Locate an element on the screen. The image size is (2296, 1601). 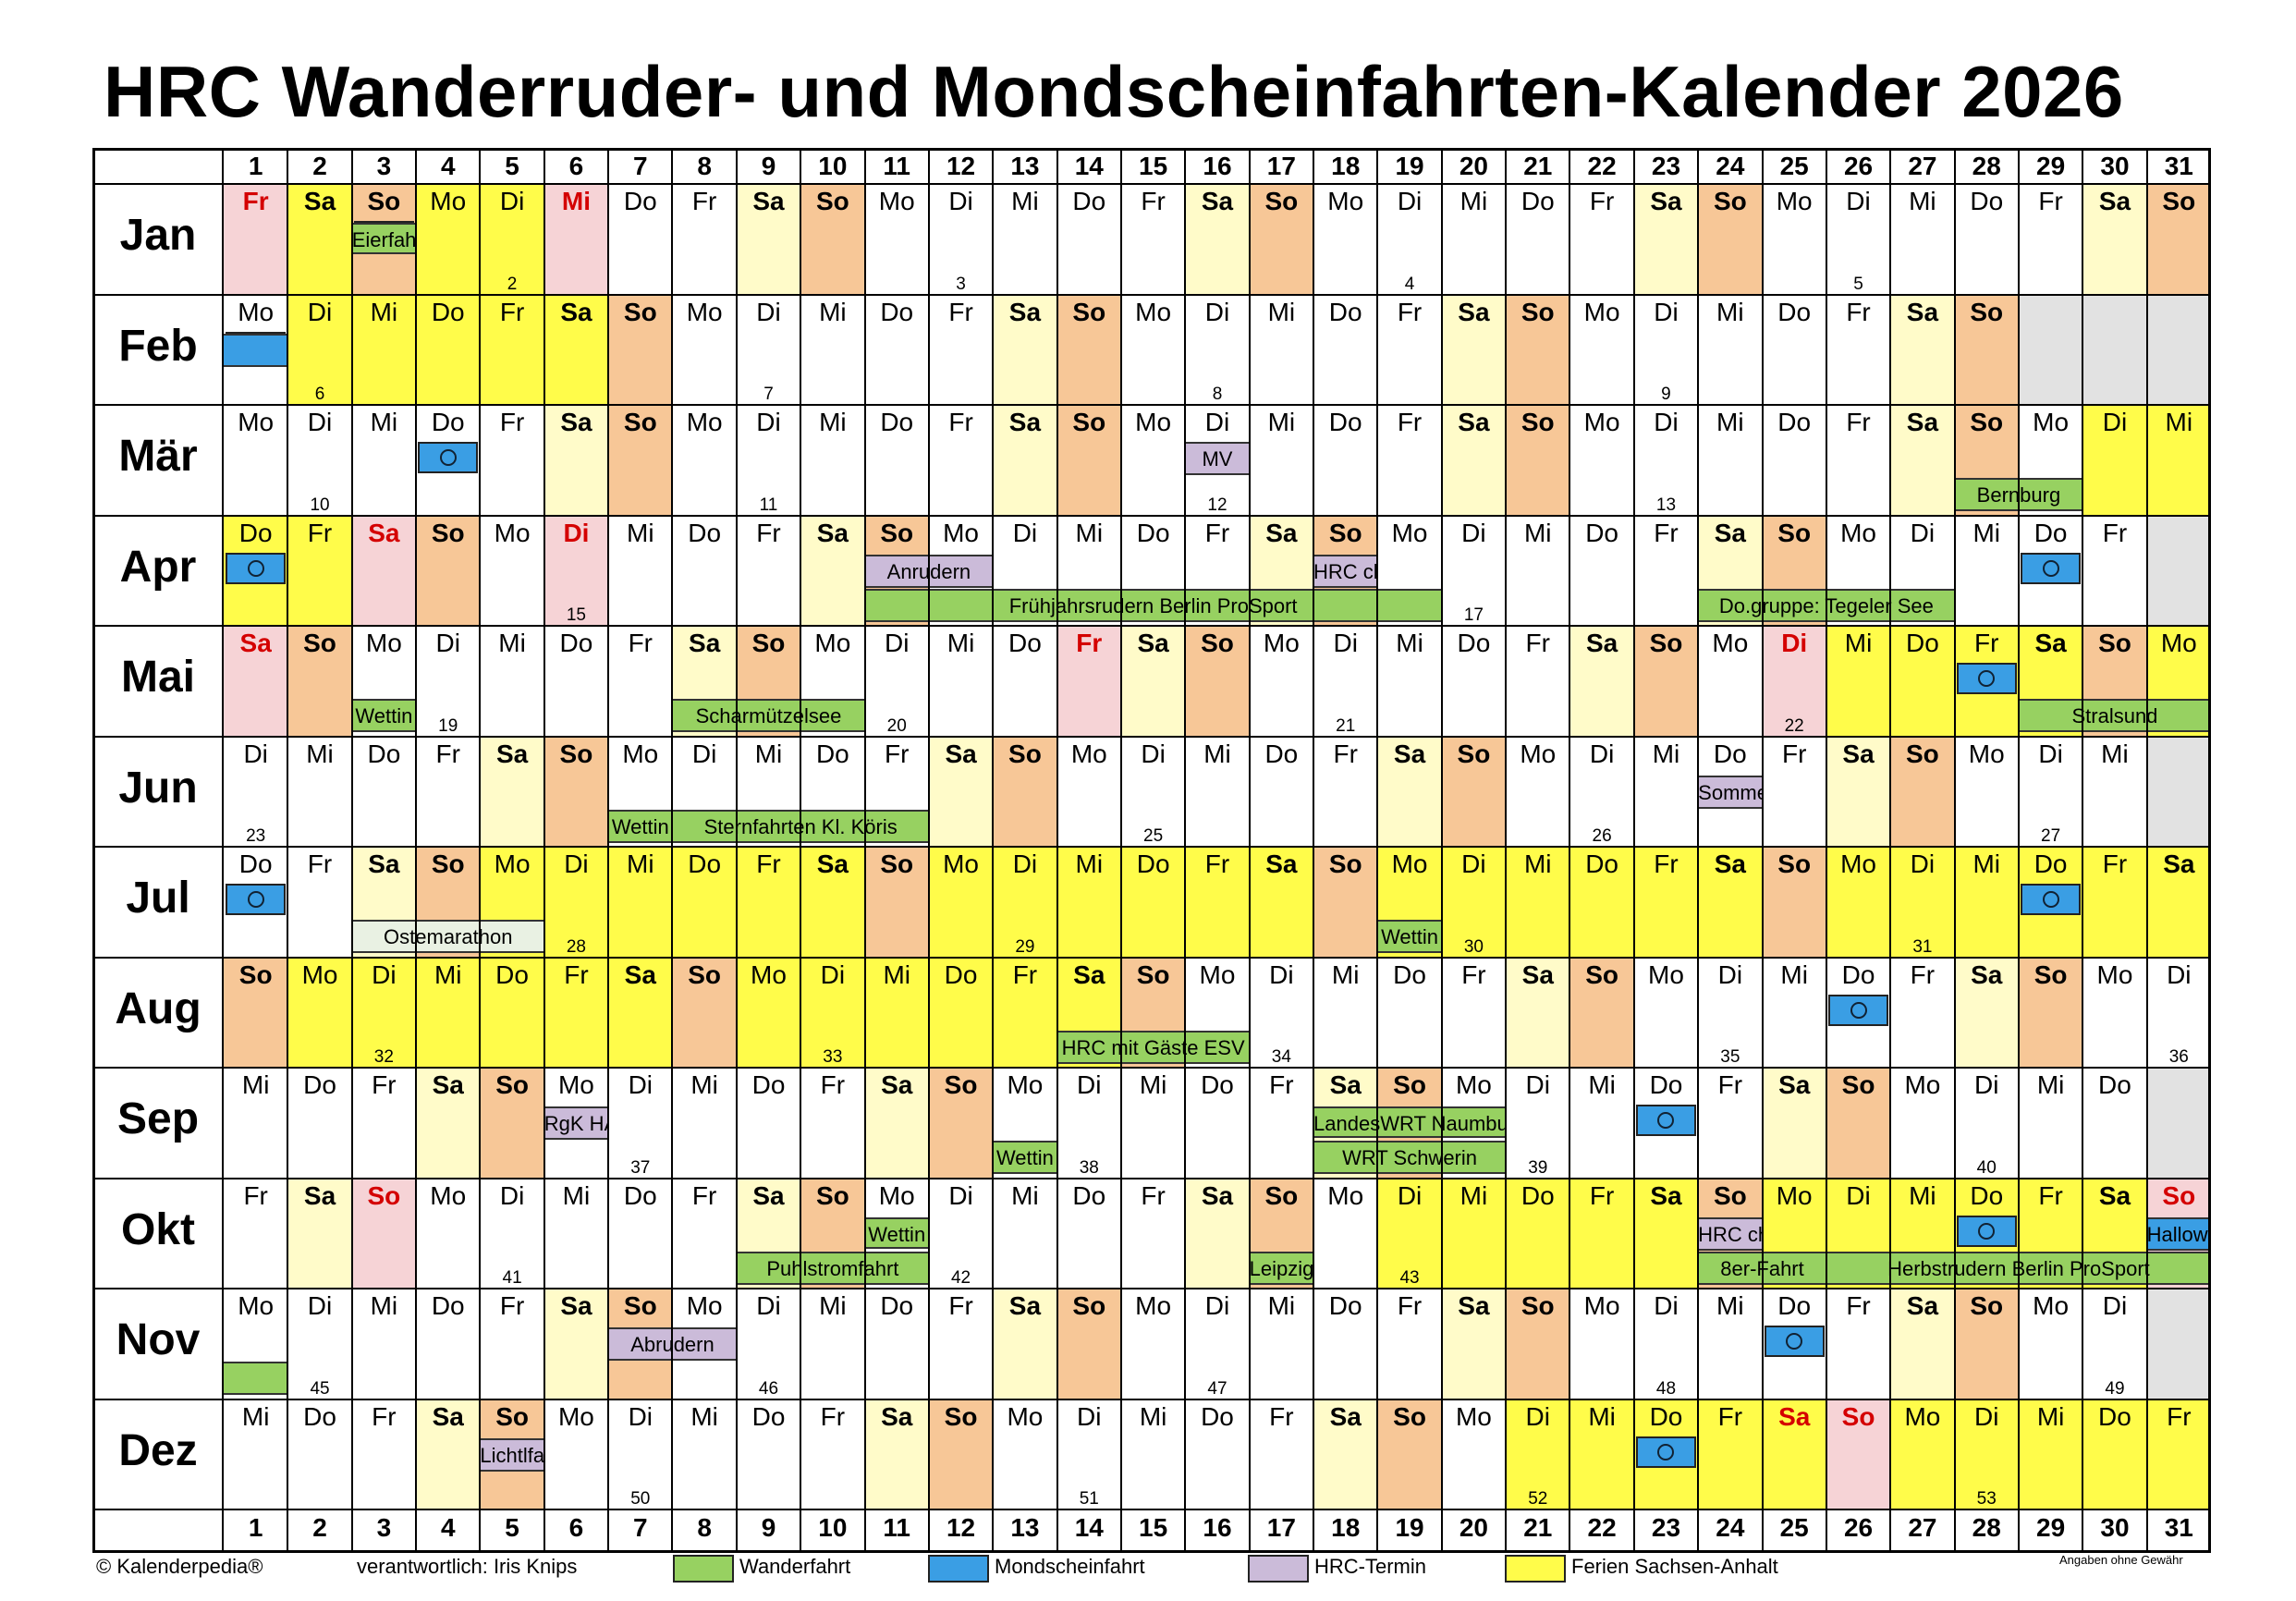
day-cell: Di 9 is located at coordinates (1666, 349).